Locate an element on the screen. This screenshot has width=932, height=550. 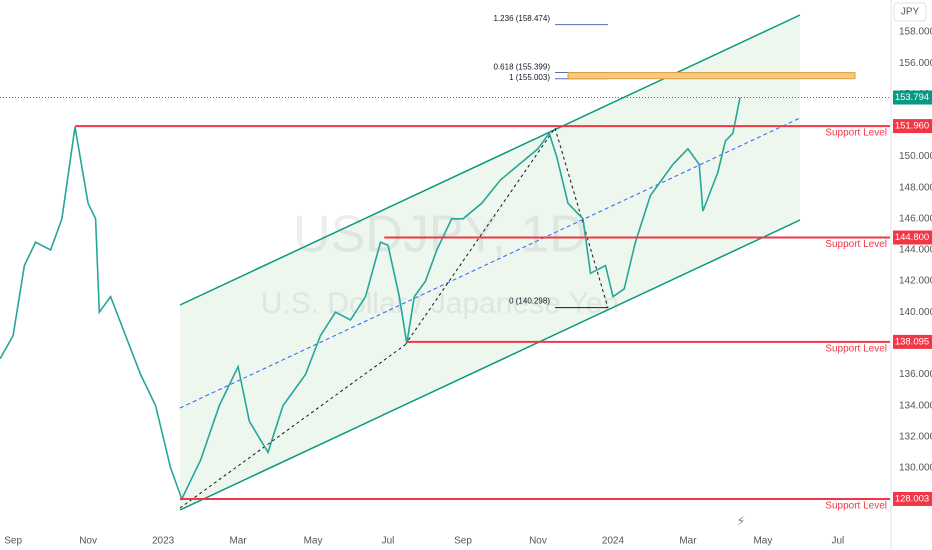
price-tag-label: 144.800 is located at coordinates (912, 237).